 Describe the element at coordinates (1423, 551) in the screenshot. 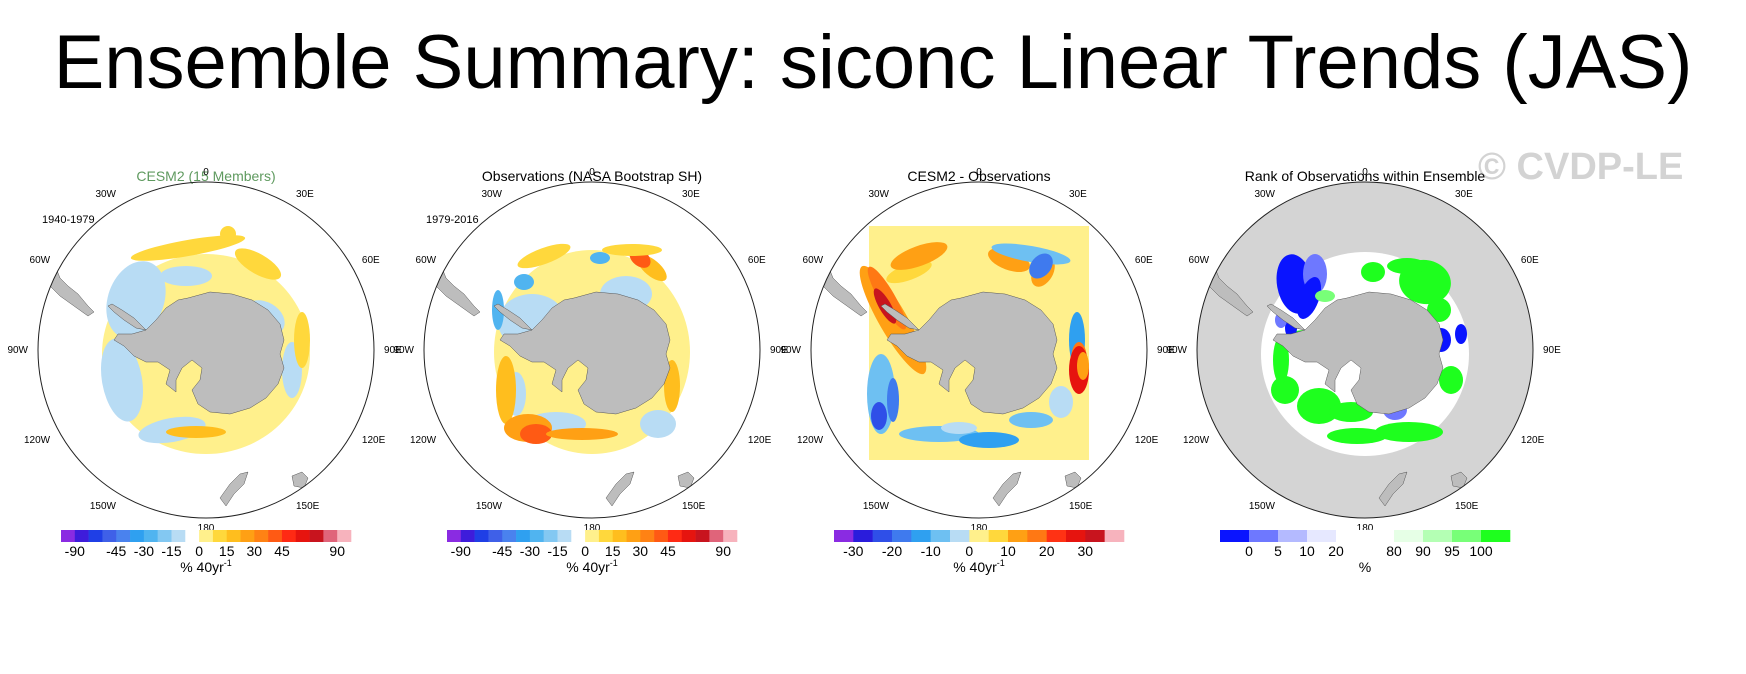

I see `colorbar-tick-label: 90` at that location.